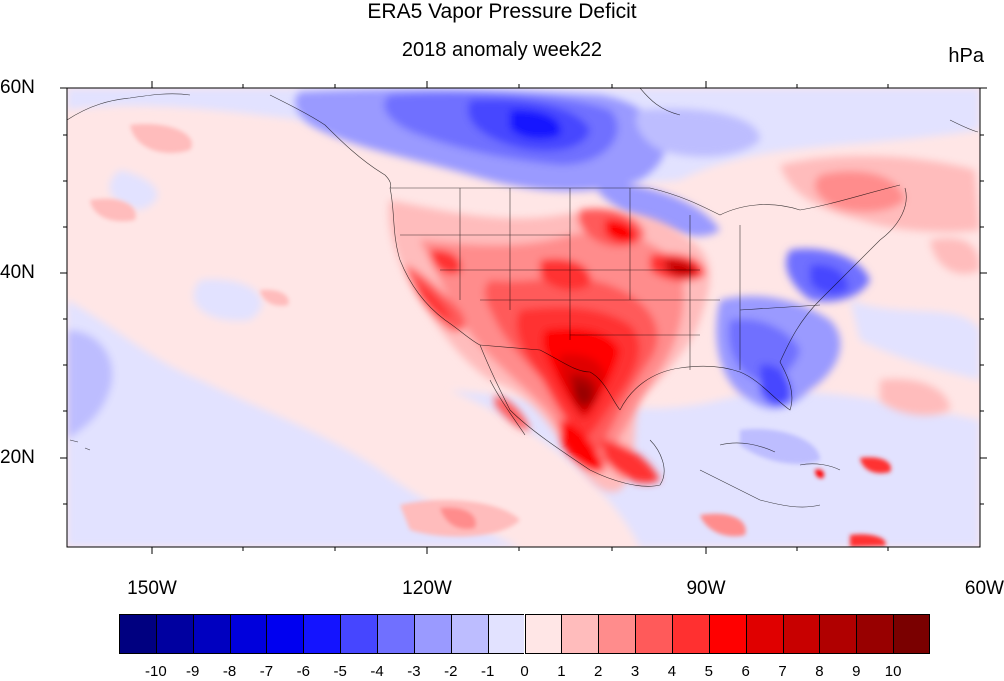 The image size is (1004, 681). What do you see at coordinates (524, 671) in the screenshot?
I see `colorbar-label: 0` at bounding box center [524, 671].